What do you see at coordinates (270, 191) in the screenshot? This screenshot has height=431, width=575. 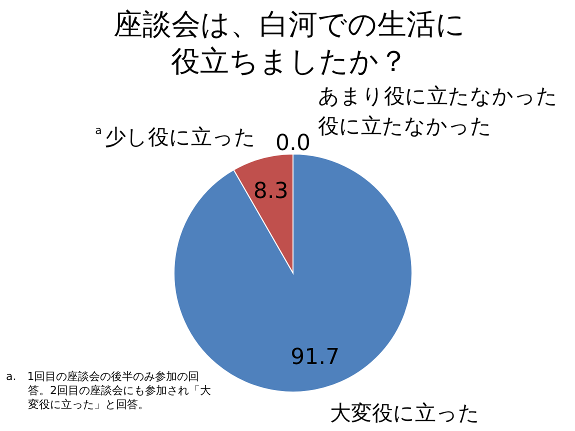 I see `data-label: 8.3` at bounding box center [270, 191].